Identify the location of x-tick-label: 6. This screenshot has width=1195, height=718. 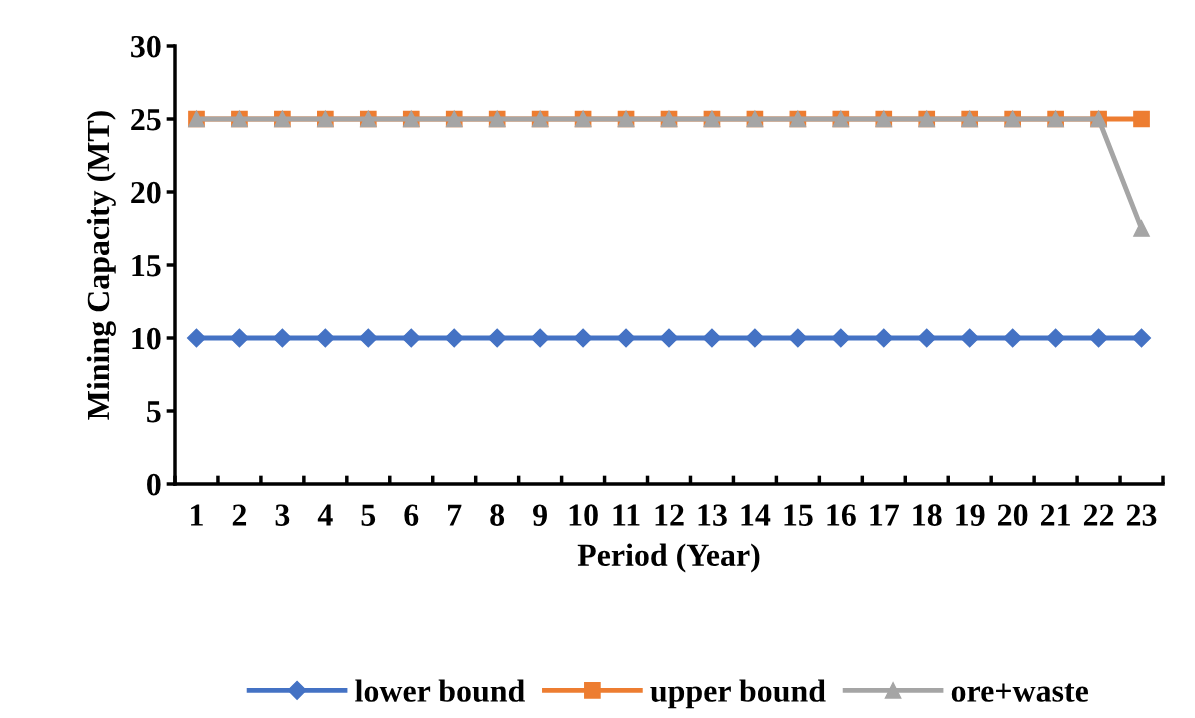
(411, 515).